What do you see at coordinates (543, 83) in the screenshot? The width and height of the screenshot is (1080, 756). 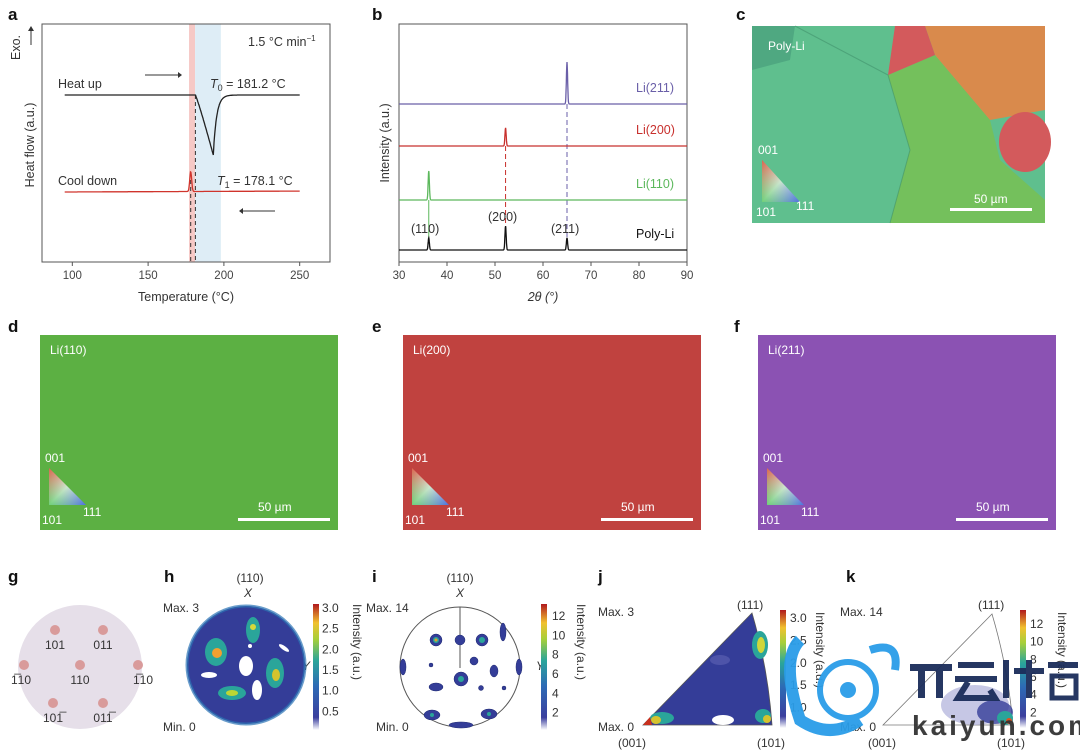 I see `series-li211` at bounding box center [543, 83].